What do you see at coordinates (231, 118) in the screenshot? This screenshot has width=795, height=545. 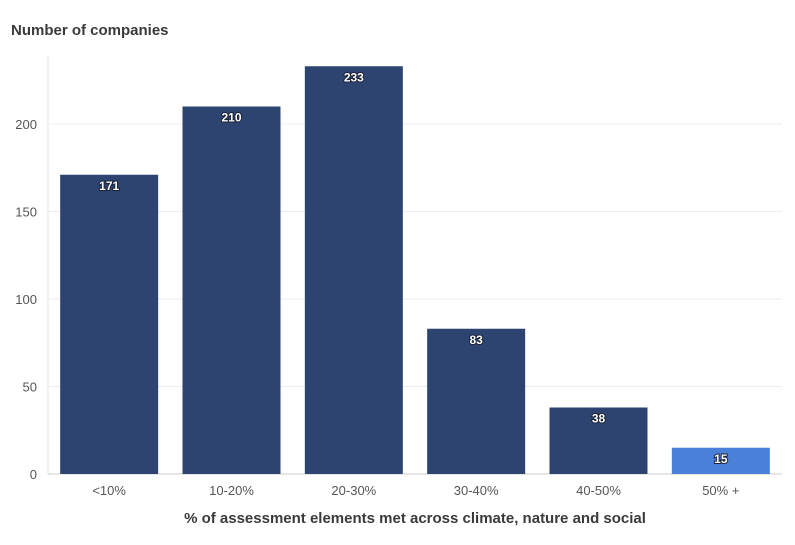 I see `data-label-2: 210` at bounding box center [231, 118].